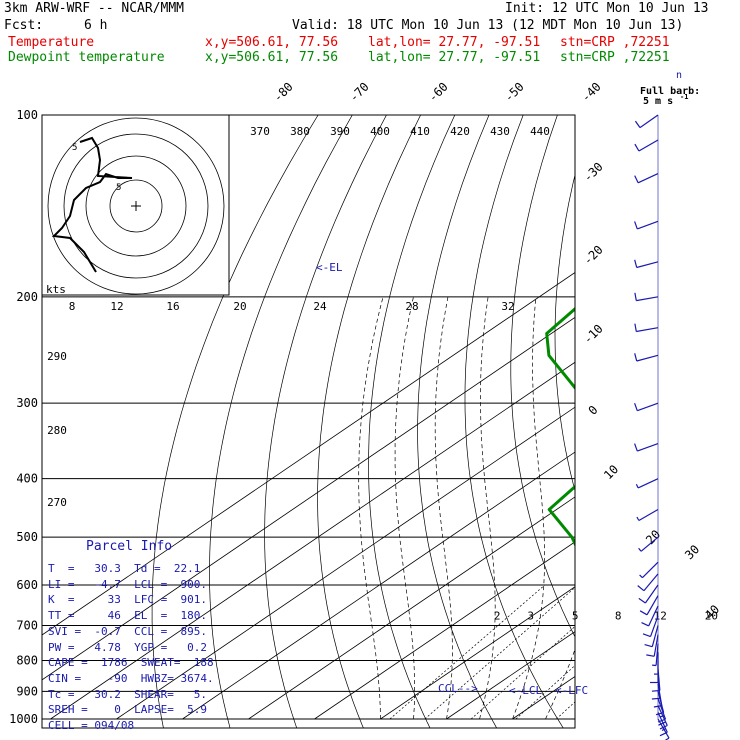 Image resolution: width=740 pixels, height=740 pixels. Describe the element at coordinates (127, 600) in the screenshot. I see `parcel-info-row: K = 33 LFC = 901.` at that location.